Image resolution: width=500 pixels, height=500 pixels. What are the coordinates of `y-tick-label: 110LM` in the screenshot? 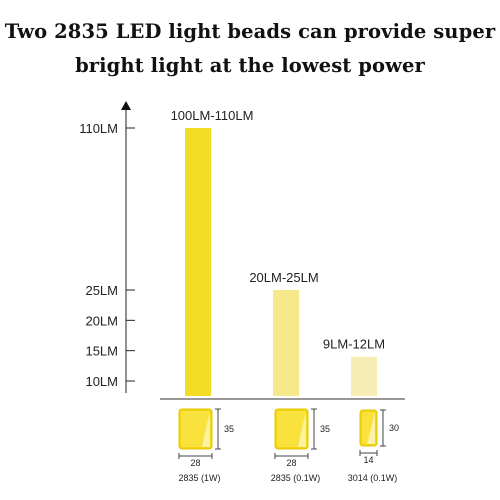 It's located at (98, 128).